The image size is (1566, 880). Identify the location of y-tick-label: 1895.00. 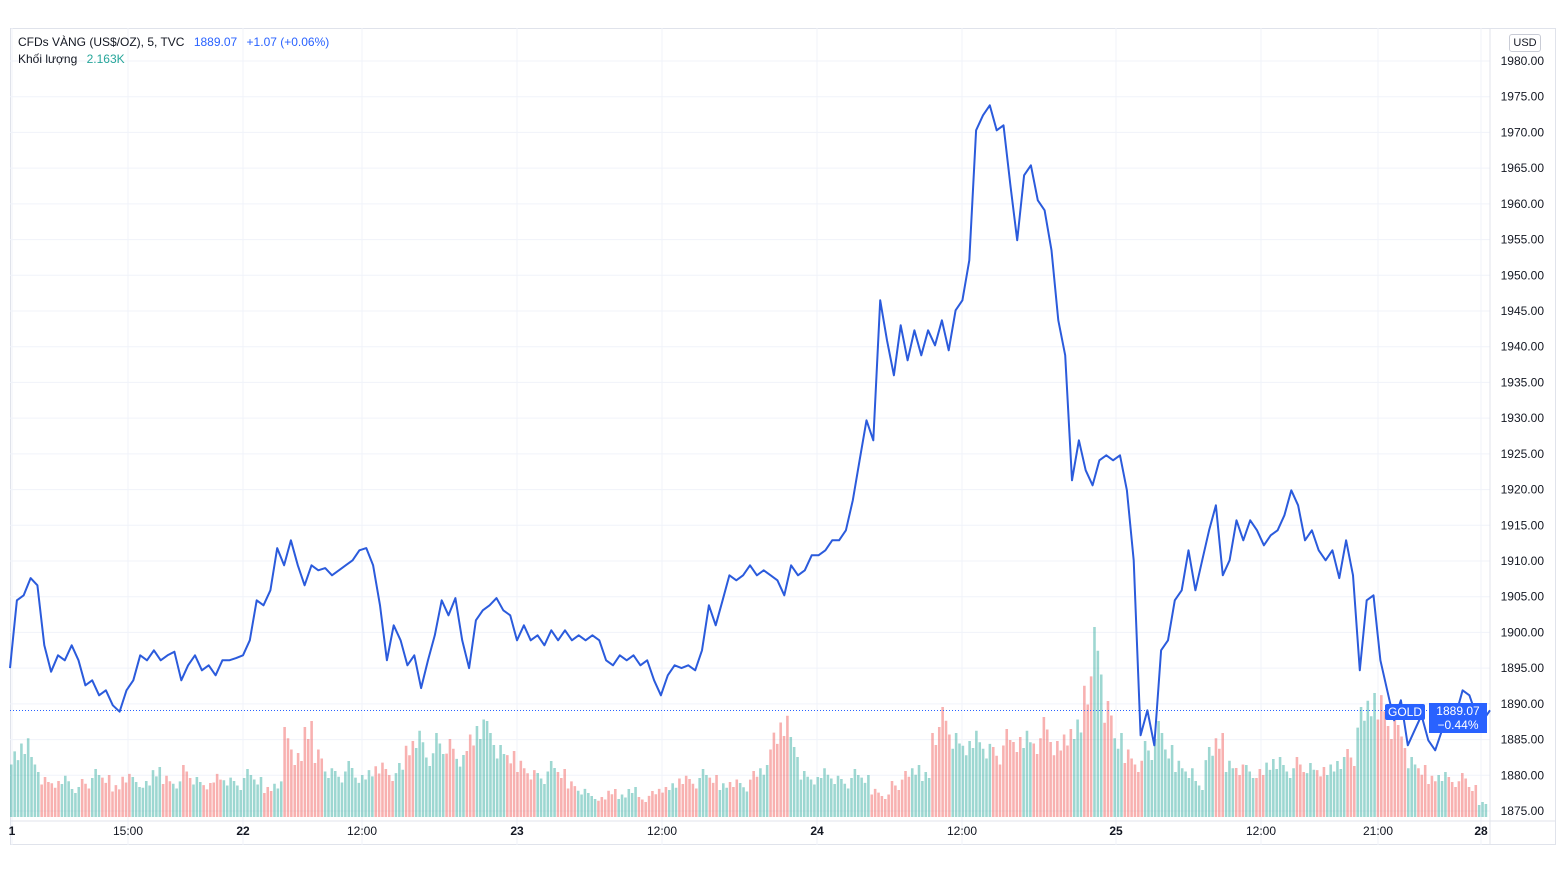
(1523, 668).